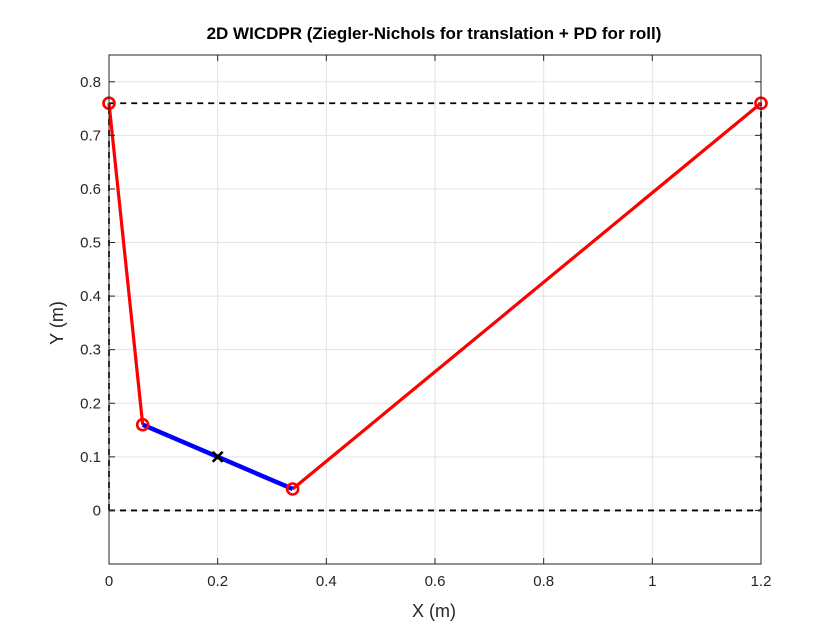 The width and height of the screenshot is (840, 630). Describe the element at coordinates (57, 323) in the screenshot. I see `y-axis-label: Y (m)` at that location.